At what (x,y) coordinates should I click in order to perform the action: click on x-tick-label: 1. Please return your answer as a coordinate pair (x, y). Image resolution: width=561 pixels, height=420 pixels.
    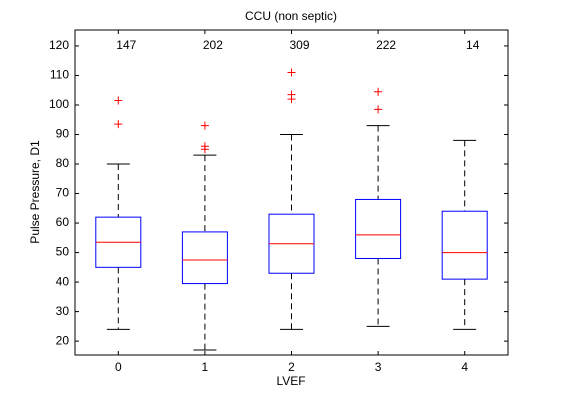
    Looking at the image, I should click on (205, 367).